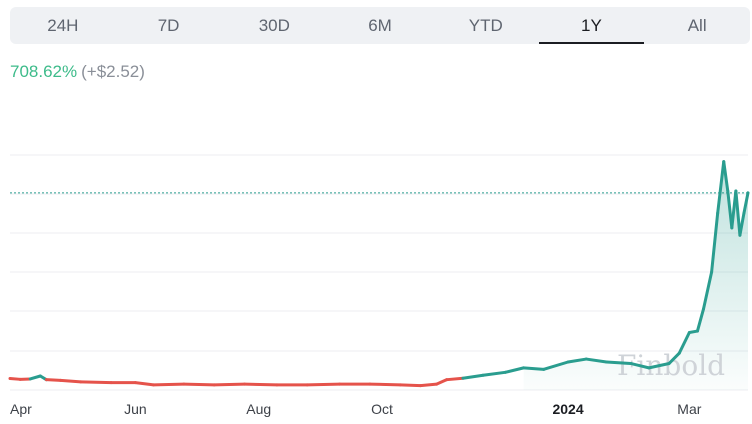  I want to click on x-tick-label: Oct, so click(382, 409).